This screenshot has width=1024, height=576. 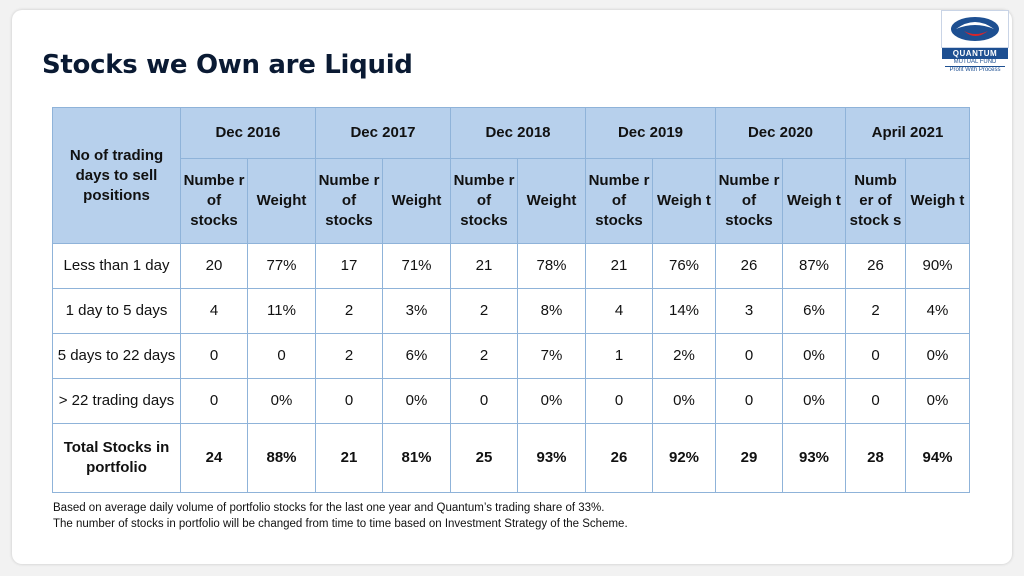 I want to click on page-title: Stocks we Own are Liquid, so click(x=227, y=65).